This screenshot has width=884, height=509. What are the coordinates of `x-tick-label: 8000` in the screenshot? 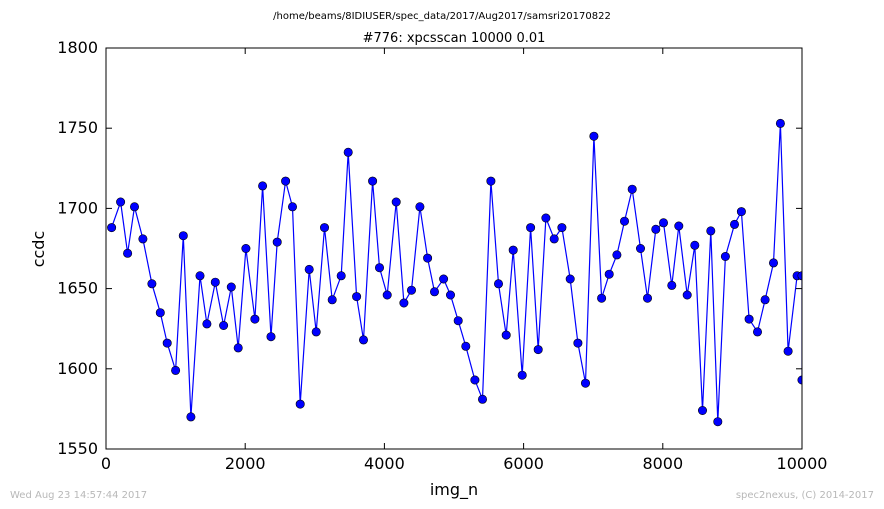 It's located at (662, 463).